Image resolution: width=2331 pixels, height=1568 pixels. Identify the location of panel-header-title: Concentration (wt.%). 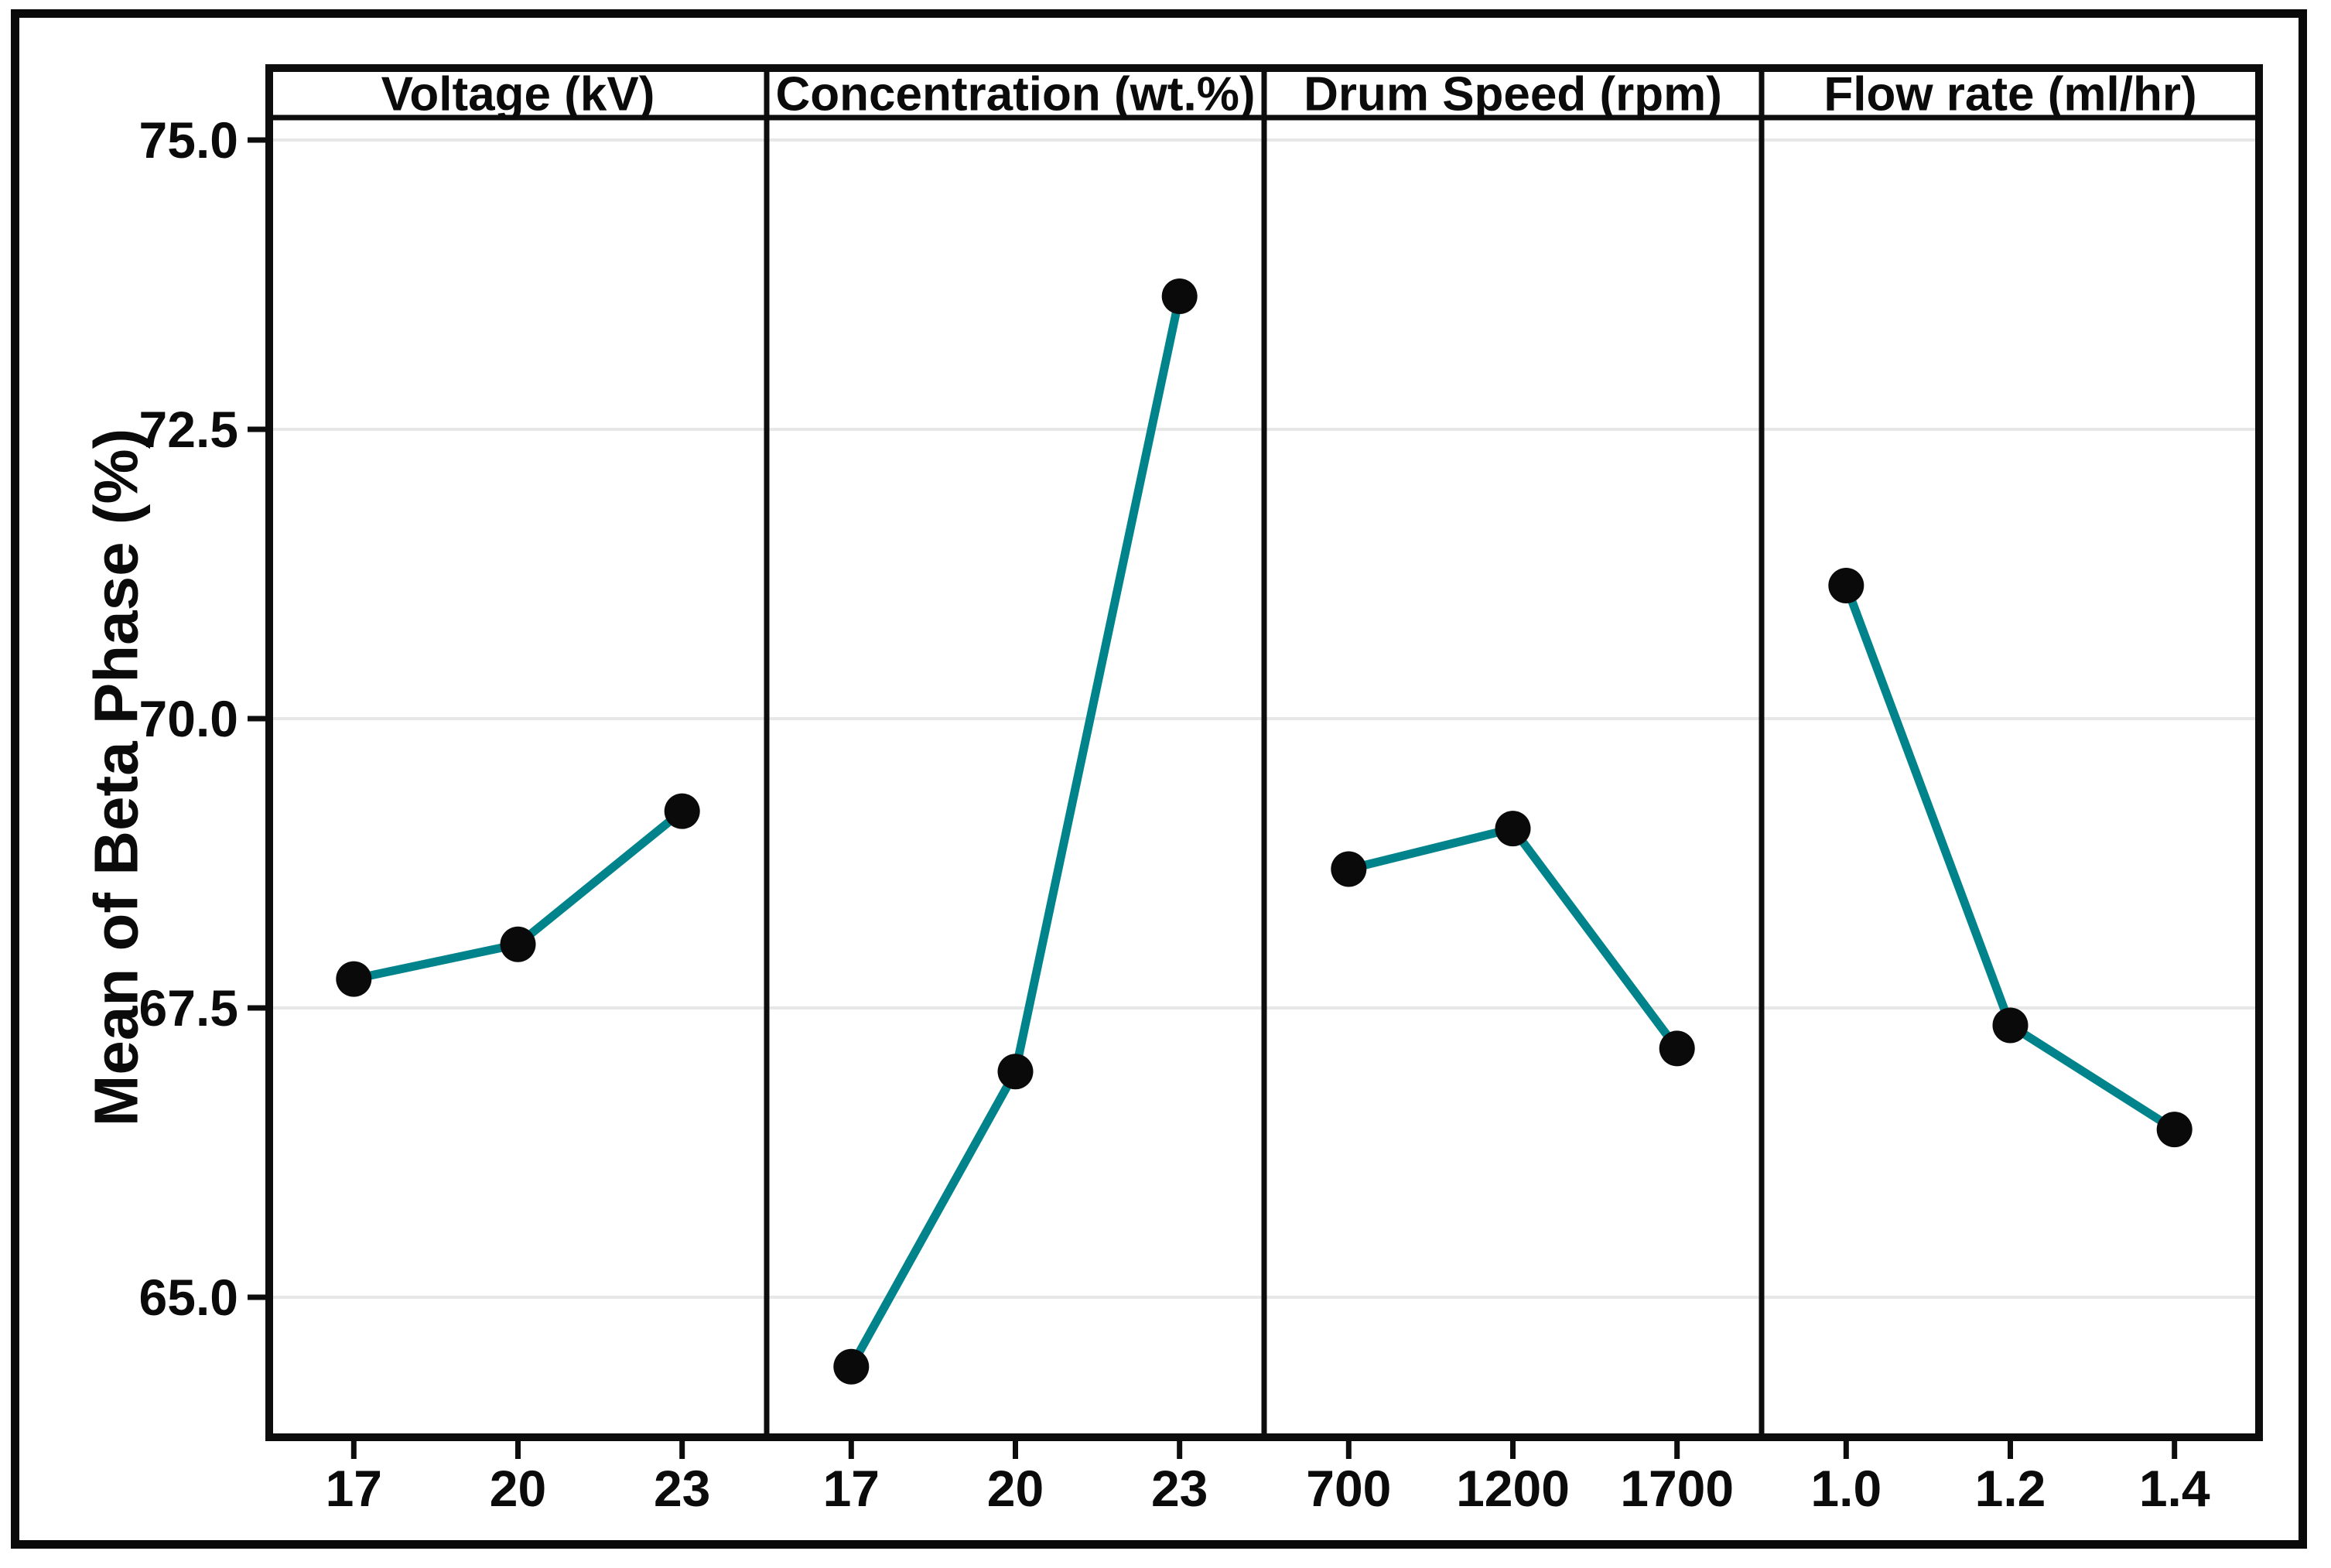
(1016, 94).